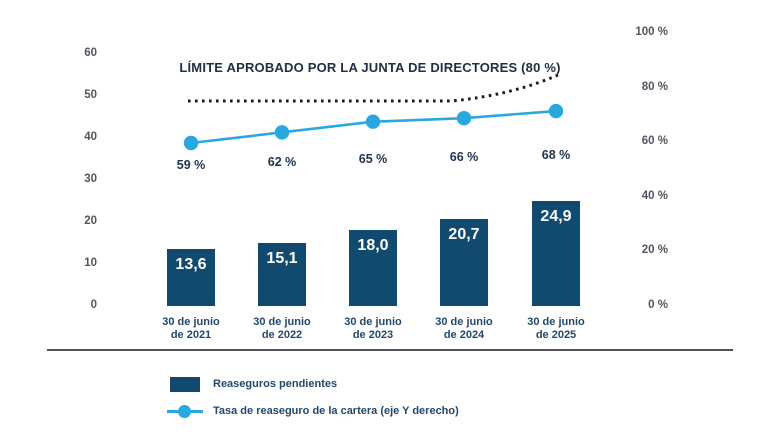  What do you see at coordinates (191, 164) in the screenshot?
I see `rate-percent-label: 59 %` at bounding box center [191, 164].